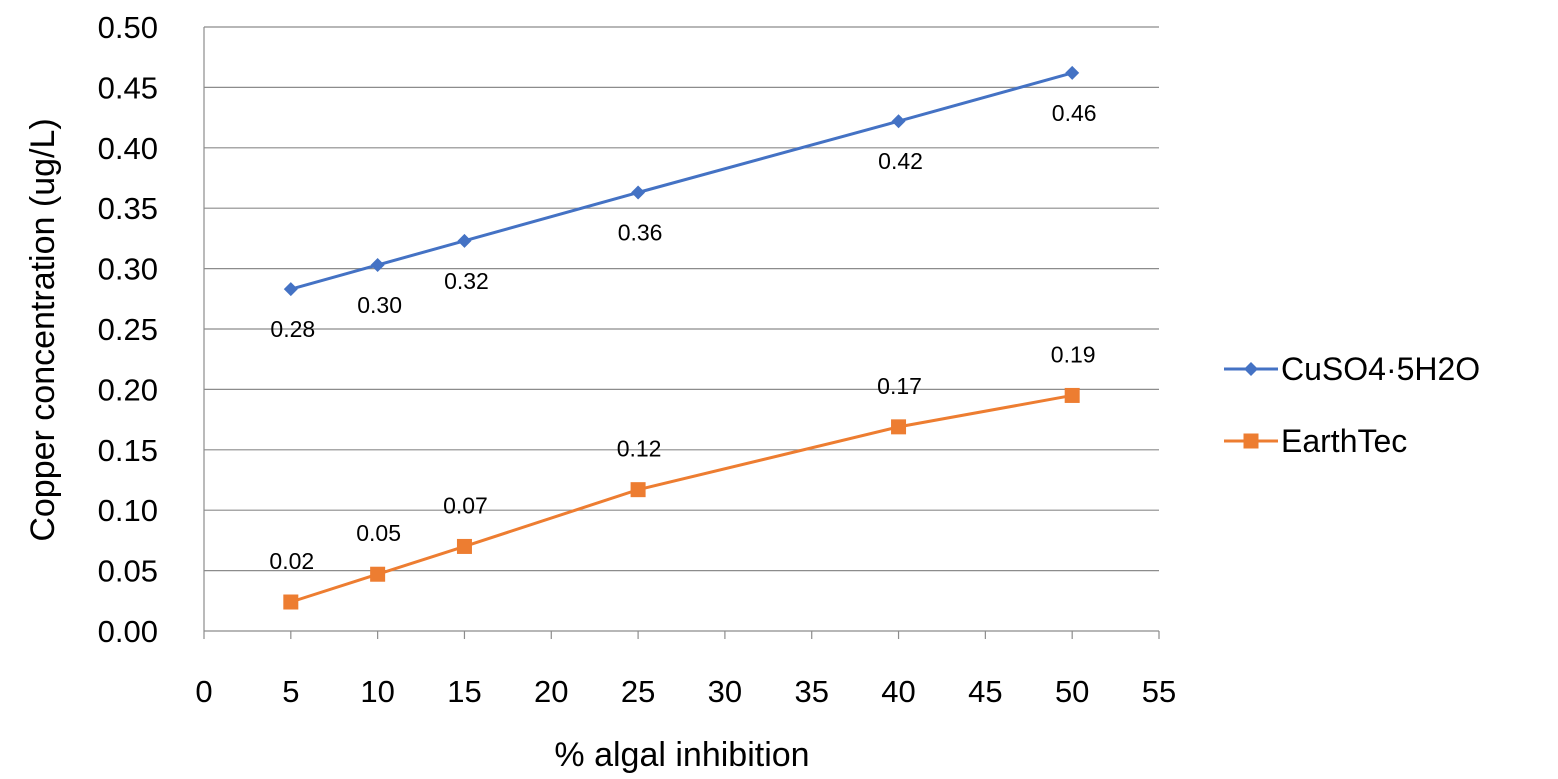 This screenshot has width=1558, height=779. I want to click on x-tick-label: 5, so click(290, 691).